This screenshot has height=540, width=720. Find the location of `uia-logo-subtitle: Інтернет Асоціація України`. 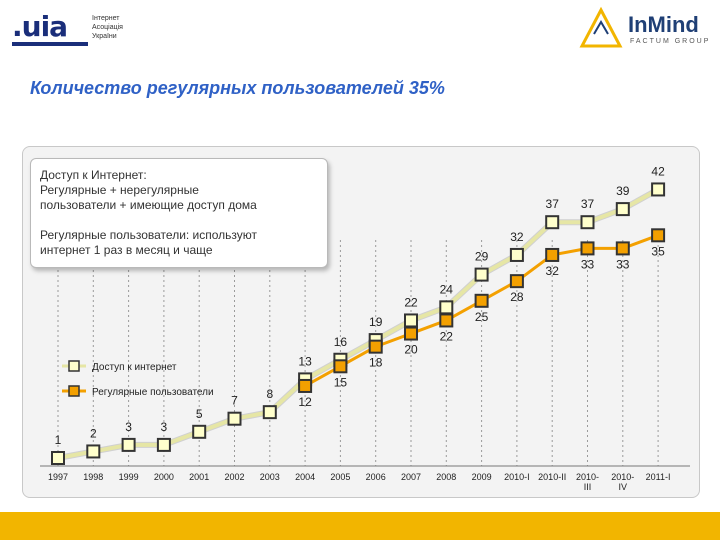

uia-logo-subtitle: Інтернет Асоціація України is located at coordinates (122, 27).